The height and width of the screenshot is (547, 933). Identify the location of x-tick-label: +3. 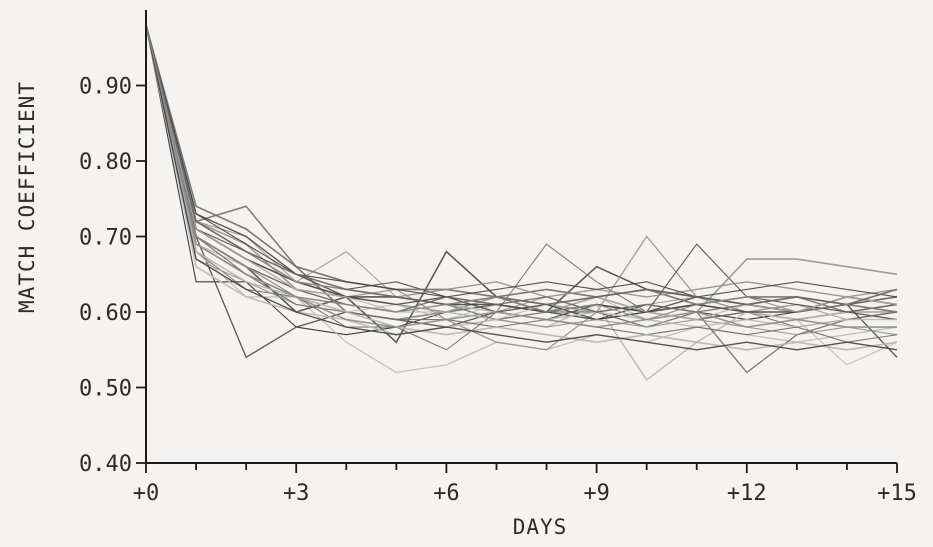
(296, 493).